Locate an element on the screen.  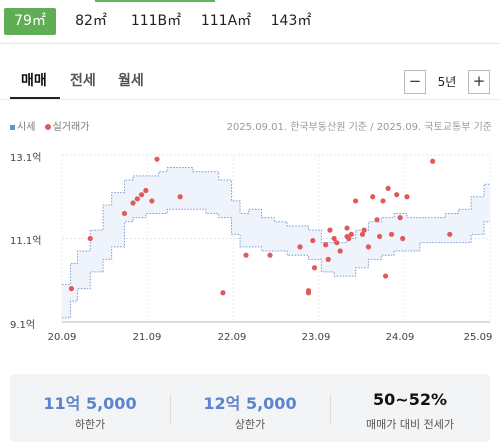
lower-price-label: 하한가 is located at coordinates (90, 424).